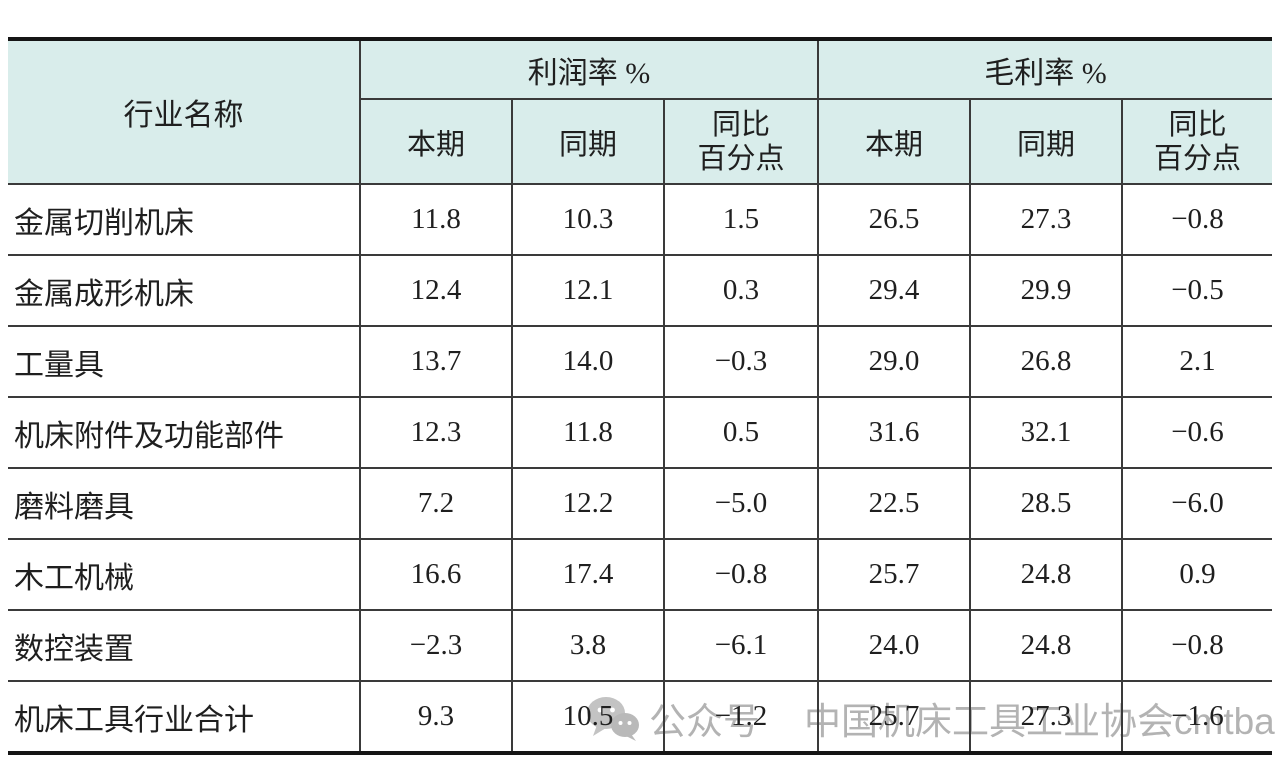 Image resolution: width=1280 pixels, height=765 pixels. Describe the element at coordinates (740, 141) in the screenshot. I see `column-header-profit-yoy-points: 同比 百分点` at that location.